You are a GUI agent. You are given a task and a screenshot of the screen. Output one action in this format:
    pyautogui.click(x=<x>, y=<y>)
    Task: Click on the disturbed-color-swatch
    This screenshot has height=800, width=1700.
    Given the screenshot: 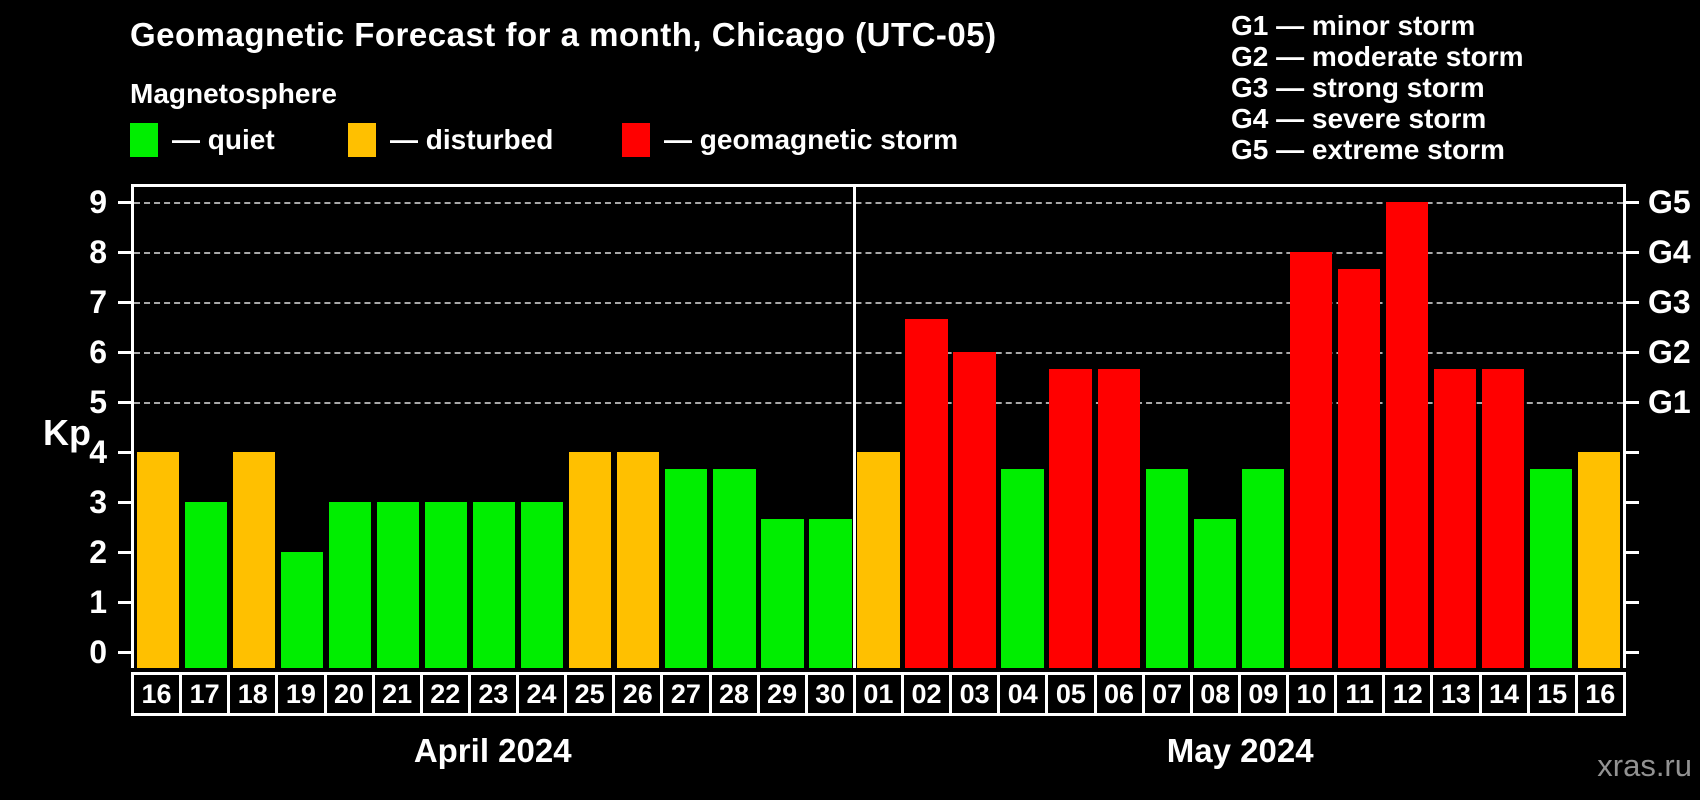 What is the action you would take?
    pyautogui.click(x=362, y=140)
    